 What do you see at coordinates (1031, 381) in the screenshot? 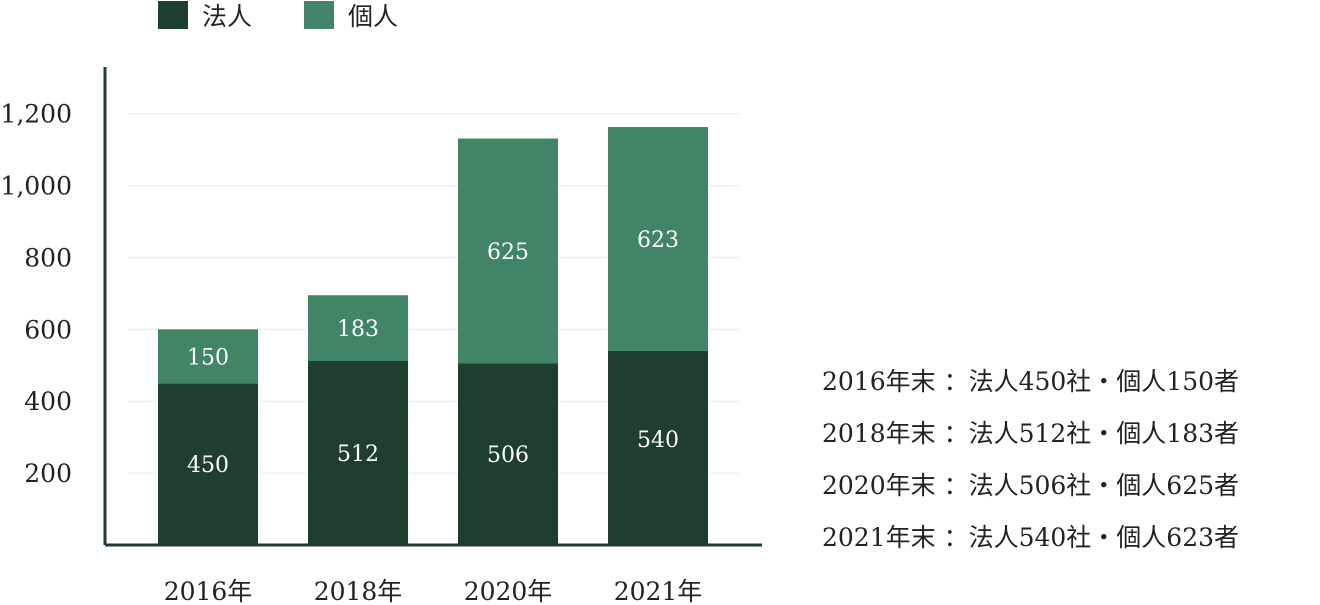
I see `summary-note: 2016年末 ：法人450社・個人150者` at bounding box center [1031, 381].